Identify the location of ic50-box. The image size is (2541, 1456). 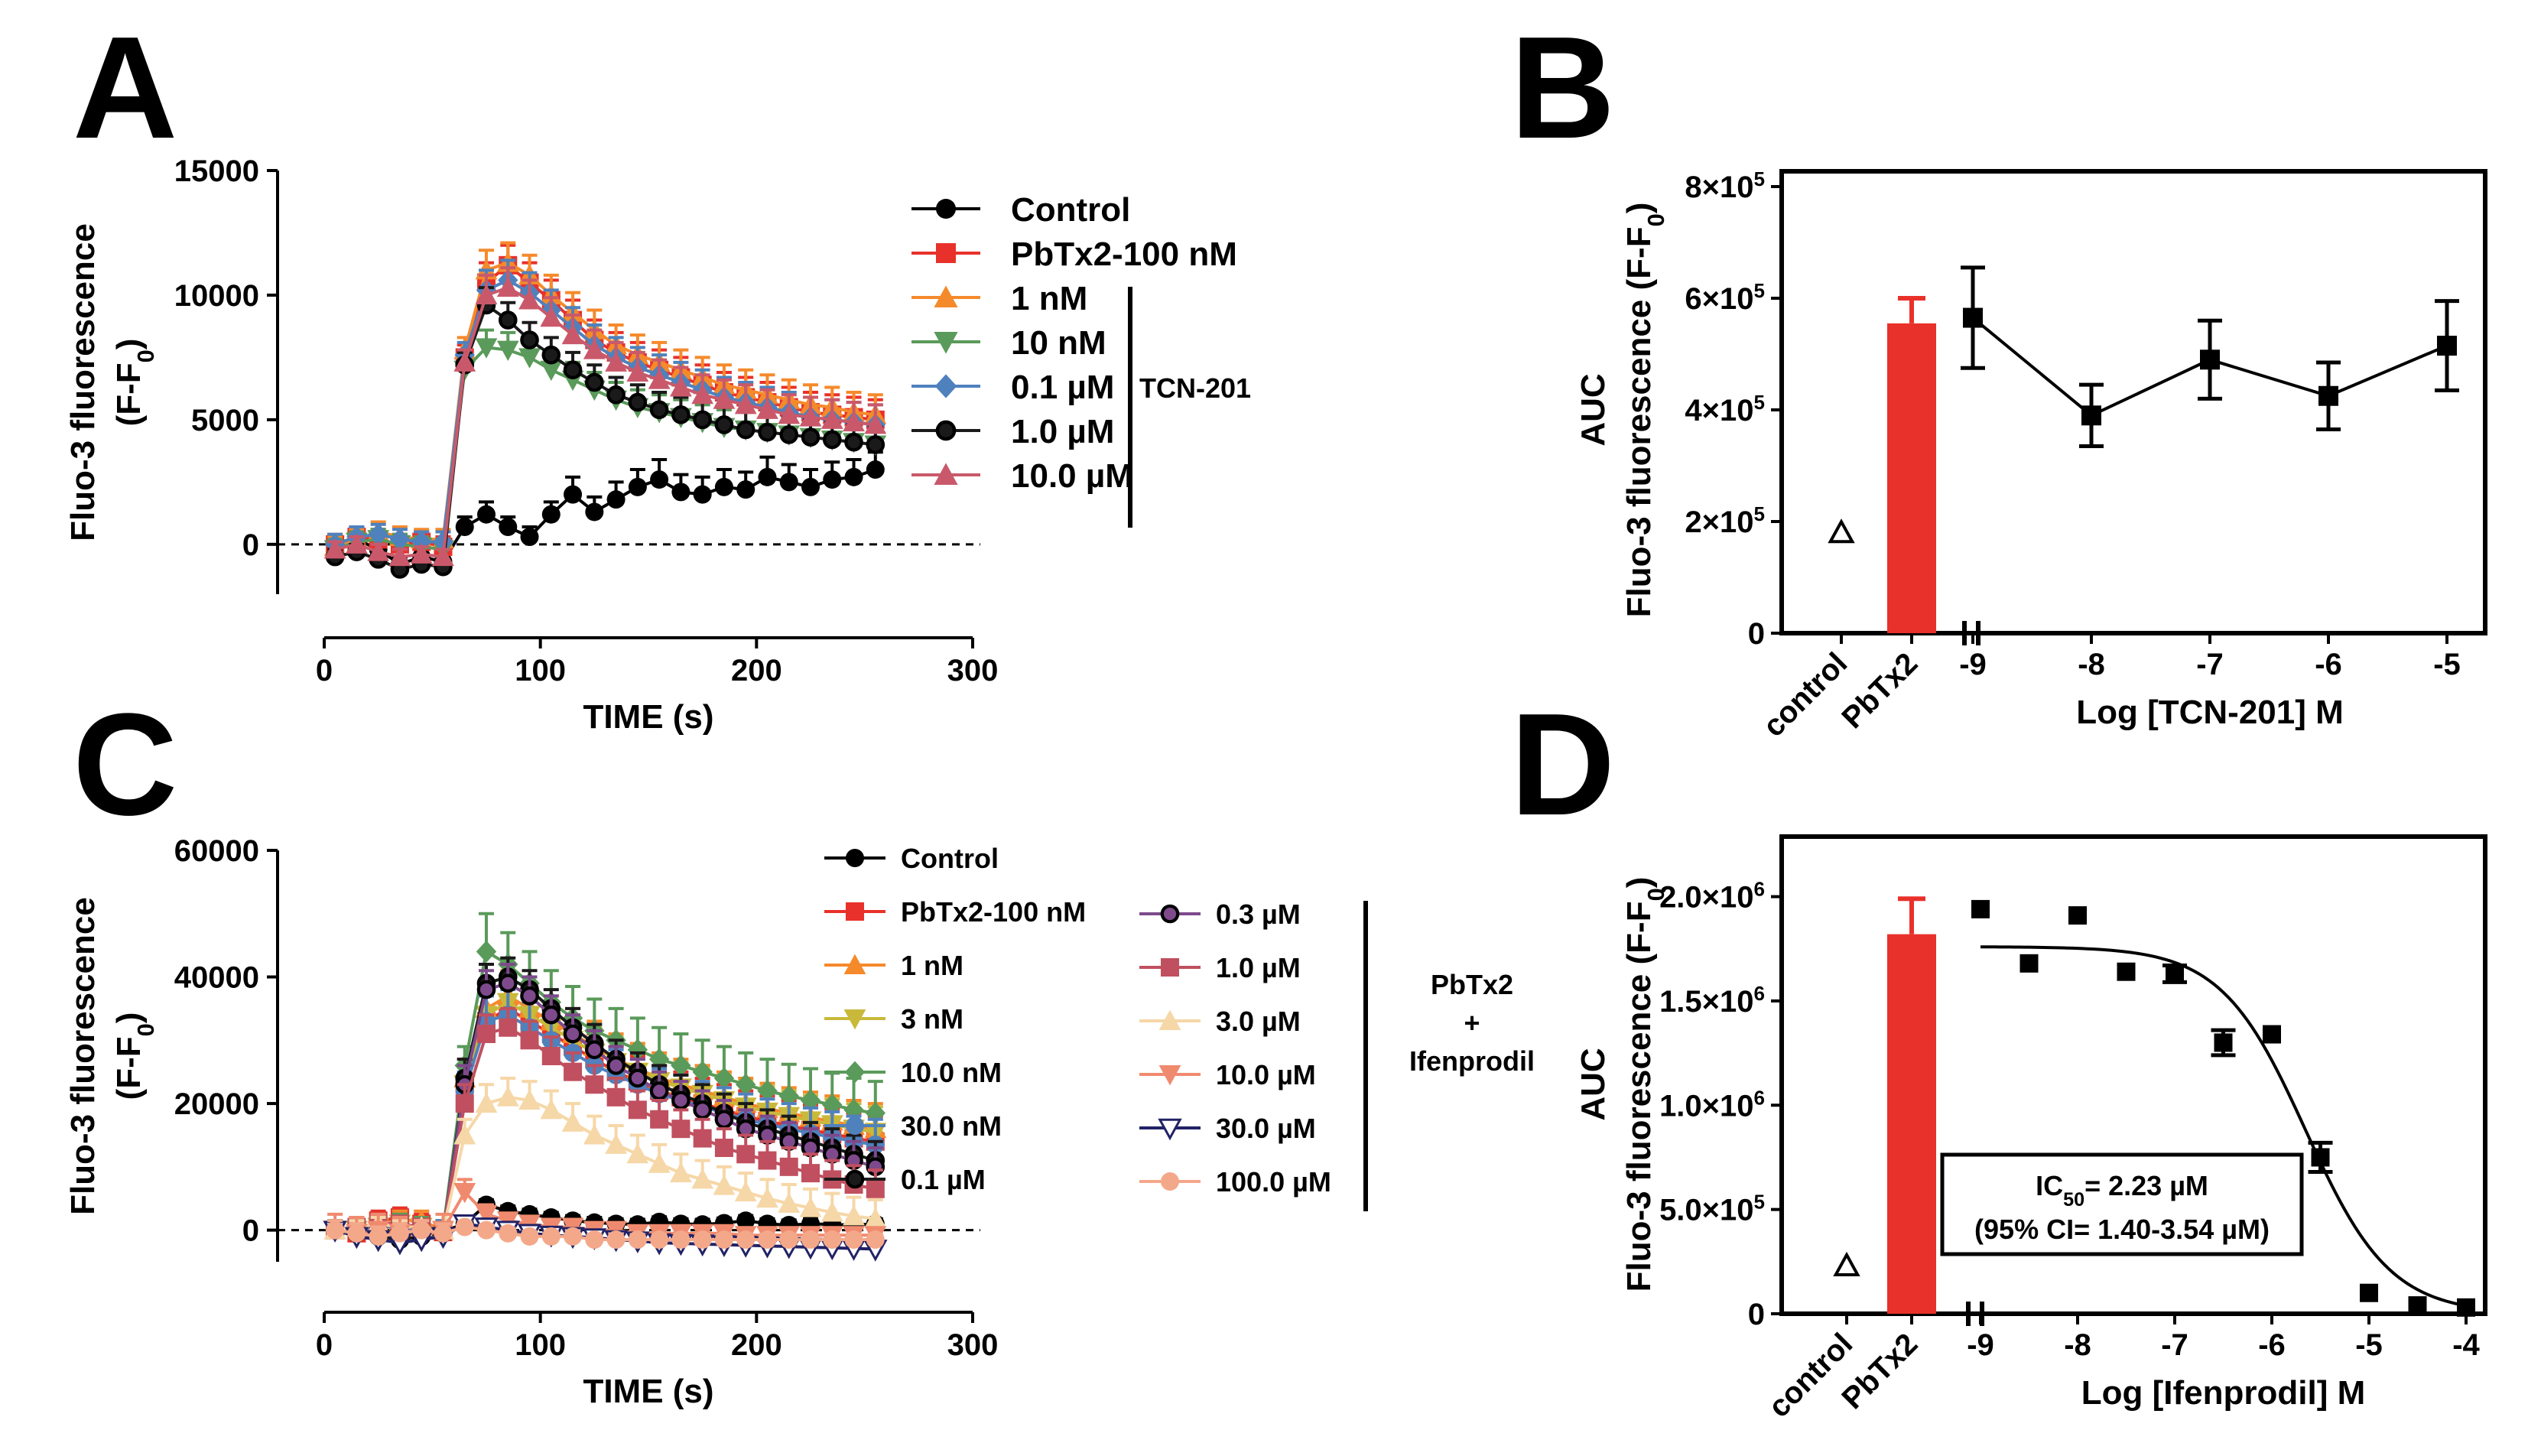
(2122, 1204).